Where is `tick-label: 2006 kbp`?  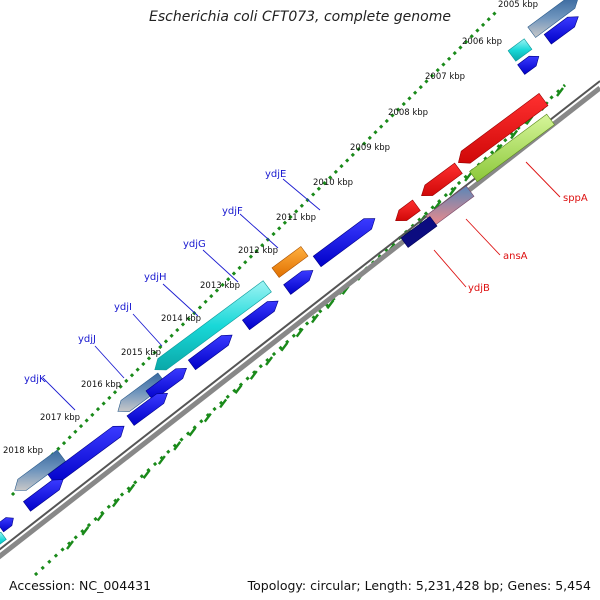
tick-label: 2006 kbp is located at coordinates (482, 42).